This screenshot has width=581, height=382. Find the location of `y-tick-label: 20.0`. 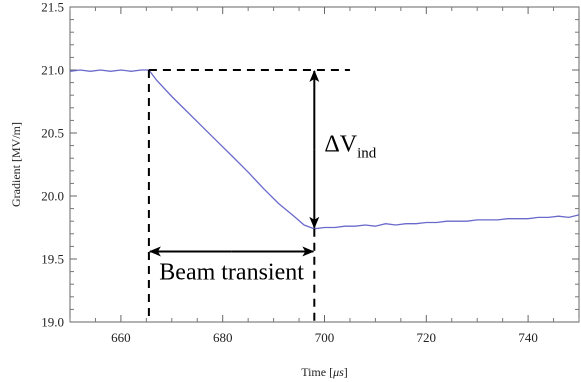

y-tick-label: 20.0 is located at coordinates (52, 196).